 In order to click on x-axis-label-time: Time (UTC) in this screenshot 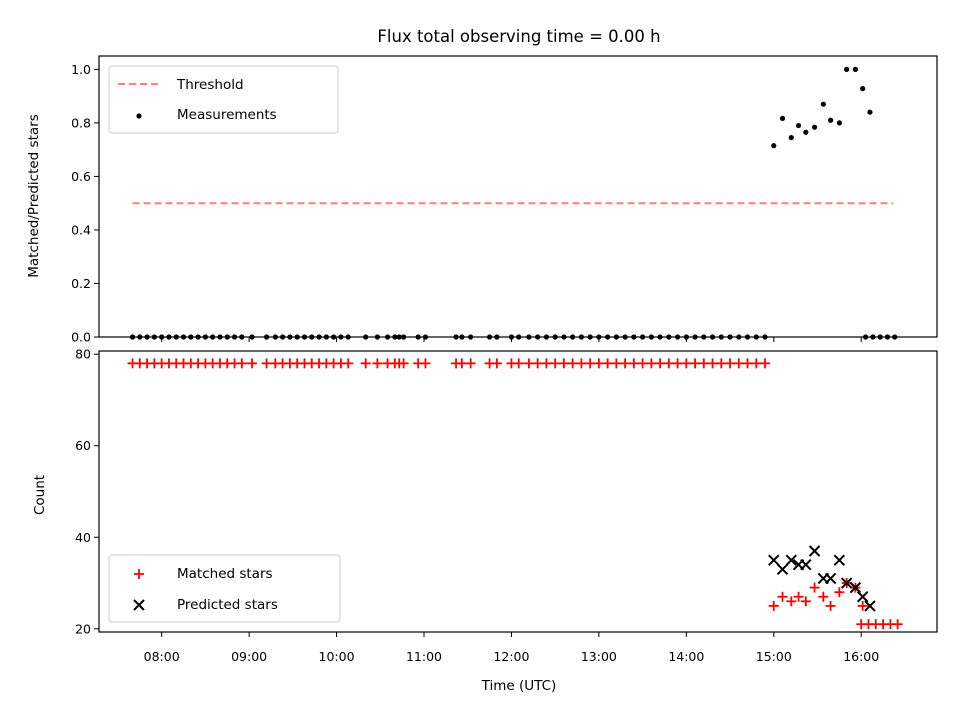, I will do `click(519, 686)`.